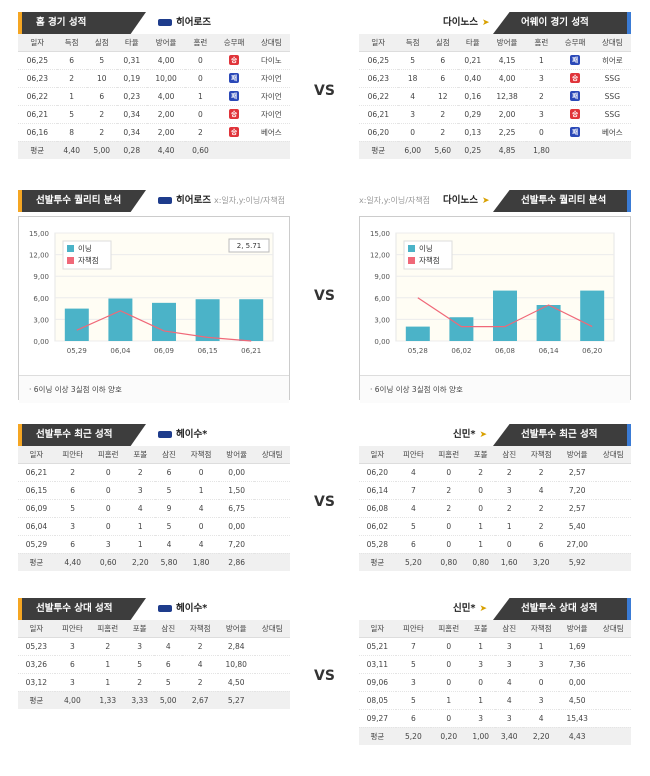 The height and width of the screenshot is (776, 650). What do you see at coordinates (612, 132) in the screenshot?
I see `table-cell: 베어스` at bounding box center [612, 132].